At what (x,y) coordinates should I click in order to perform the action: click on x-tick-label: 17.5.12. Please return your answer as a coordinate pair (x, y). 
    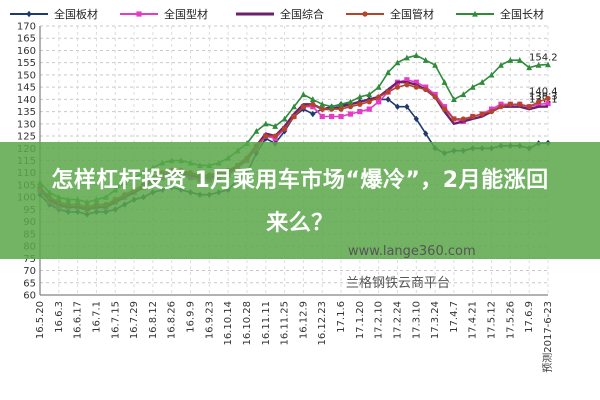
    Looking at the image, I should click on (492, 320).